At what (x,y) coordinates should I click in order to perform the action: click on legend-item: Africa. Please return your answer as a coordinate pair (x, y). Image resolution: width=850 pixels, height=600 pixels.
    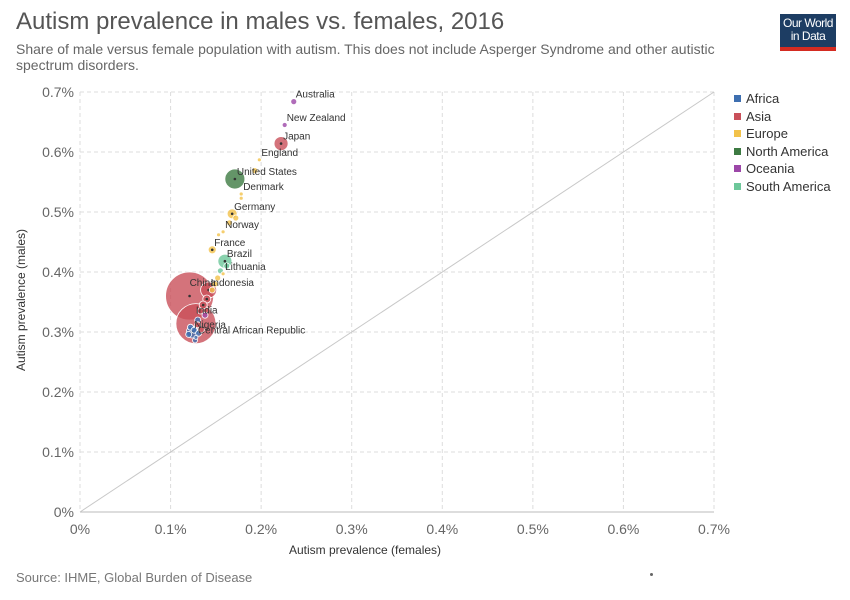
    Looking at the image, I should click on (782, 99).